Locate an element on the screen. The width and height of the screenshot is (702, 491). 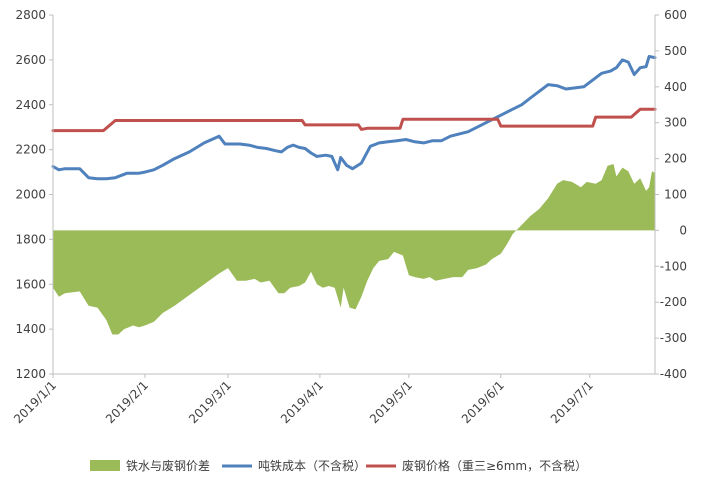
y-right-tick-label: 600 is located at coordinates (675, 15).